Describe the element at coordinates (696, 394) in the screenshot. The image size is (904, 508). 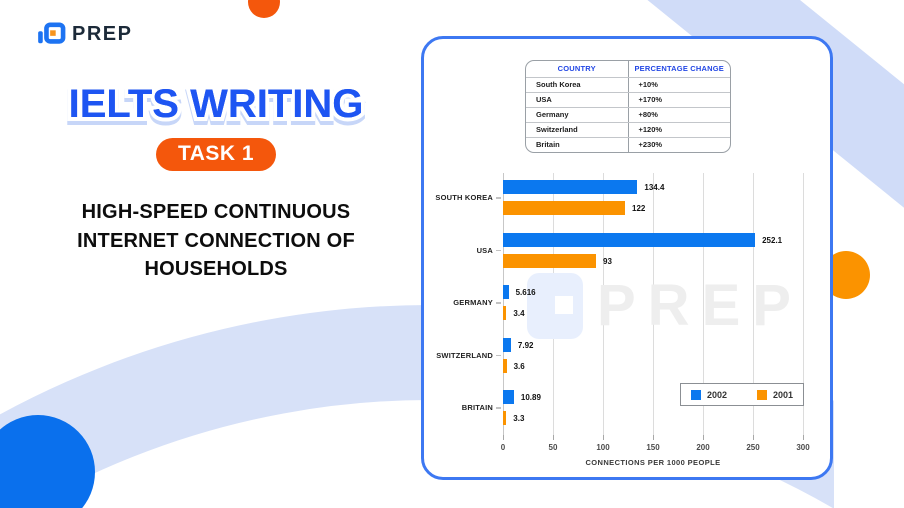
I see `legend-swatch-2002` at that location.